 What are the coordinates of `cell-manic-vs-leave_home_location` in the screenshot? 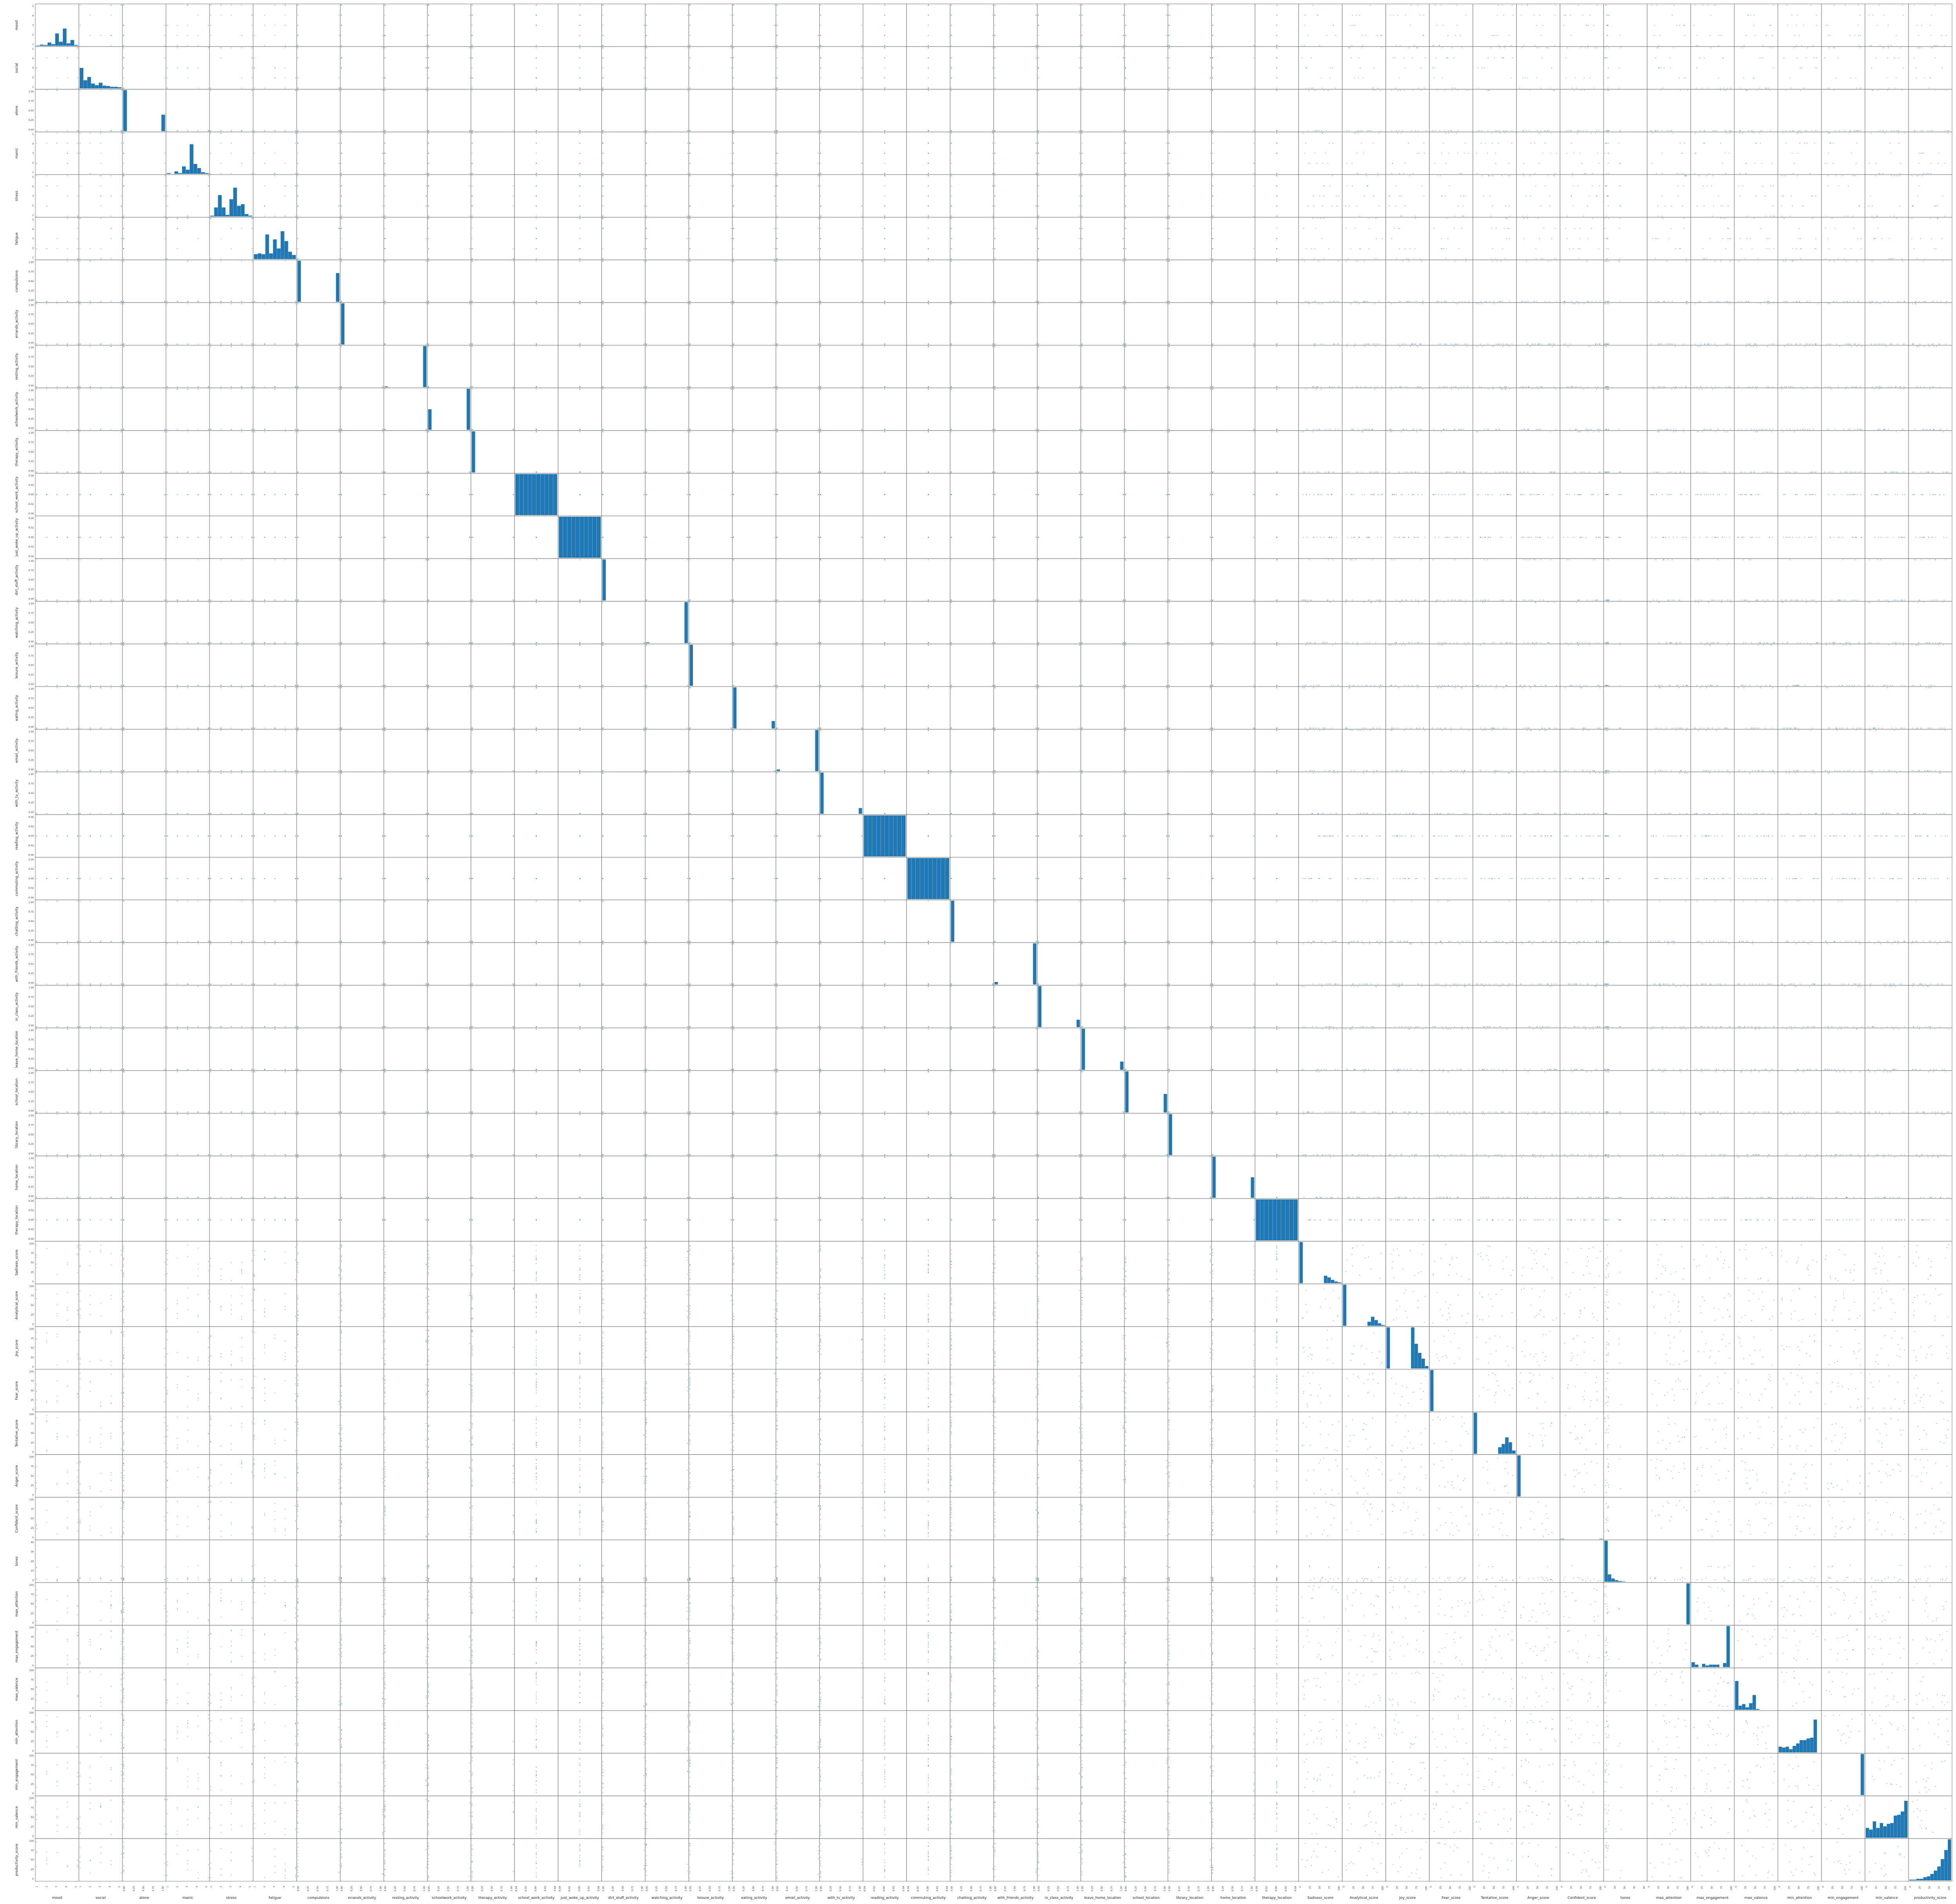 It's located at (1103, 153).